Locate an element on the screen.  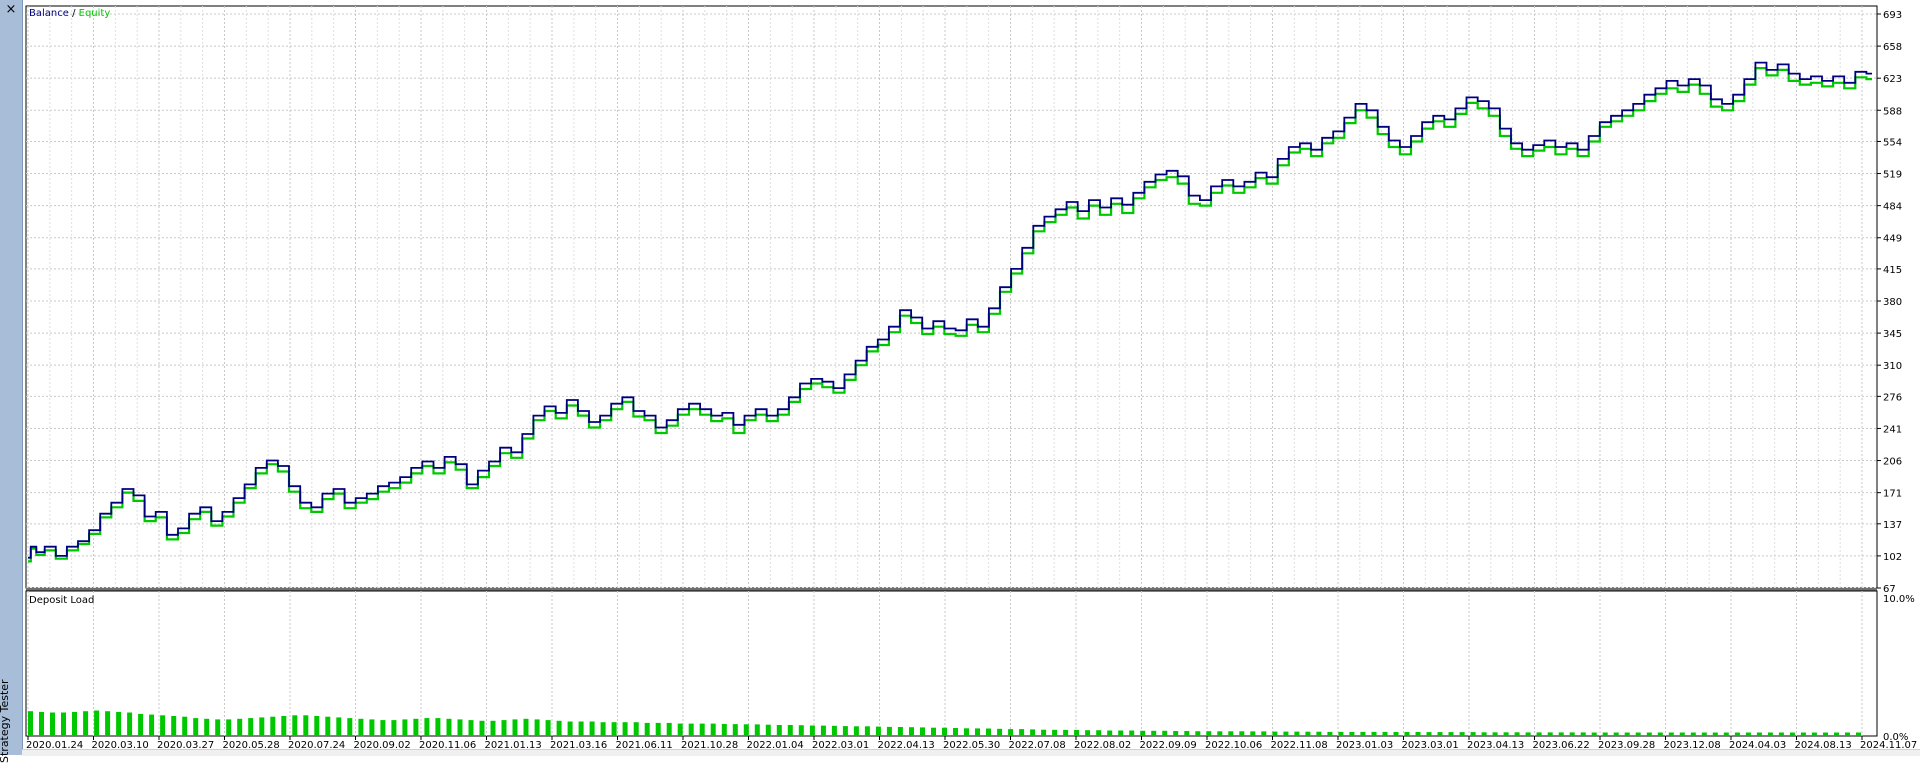
x-tick-label: 2021.03.16 is located at coordinates (578, 744).